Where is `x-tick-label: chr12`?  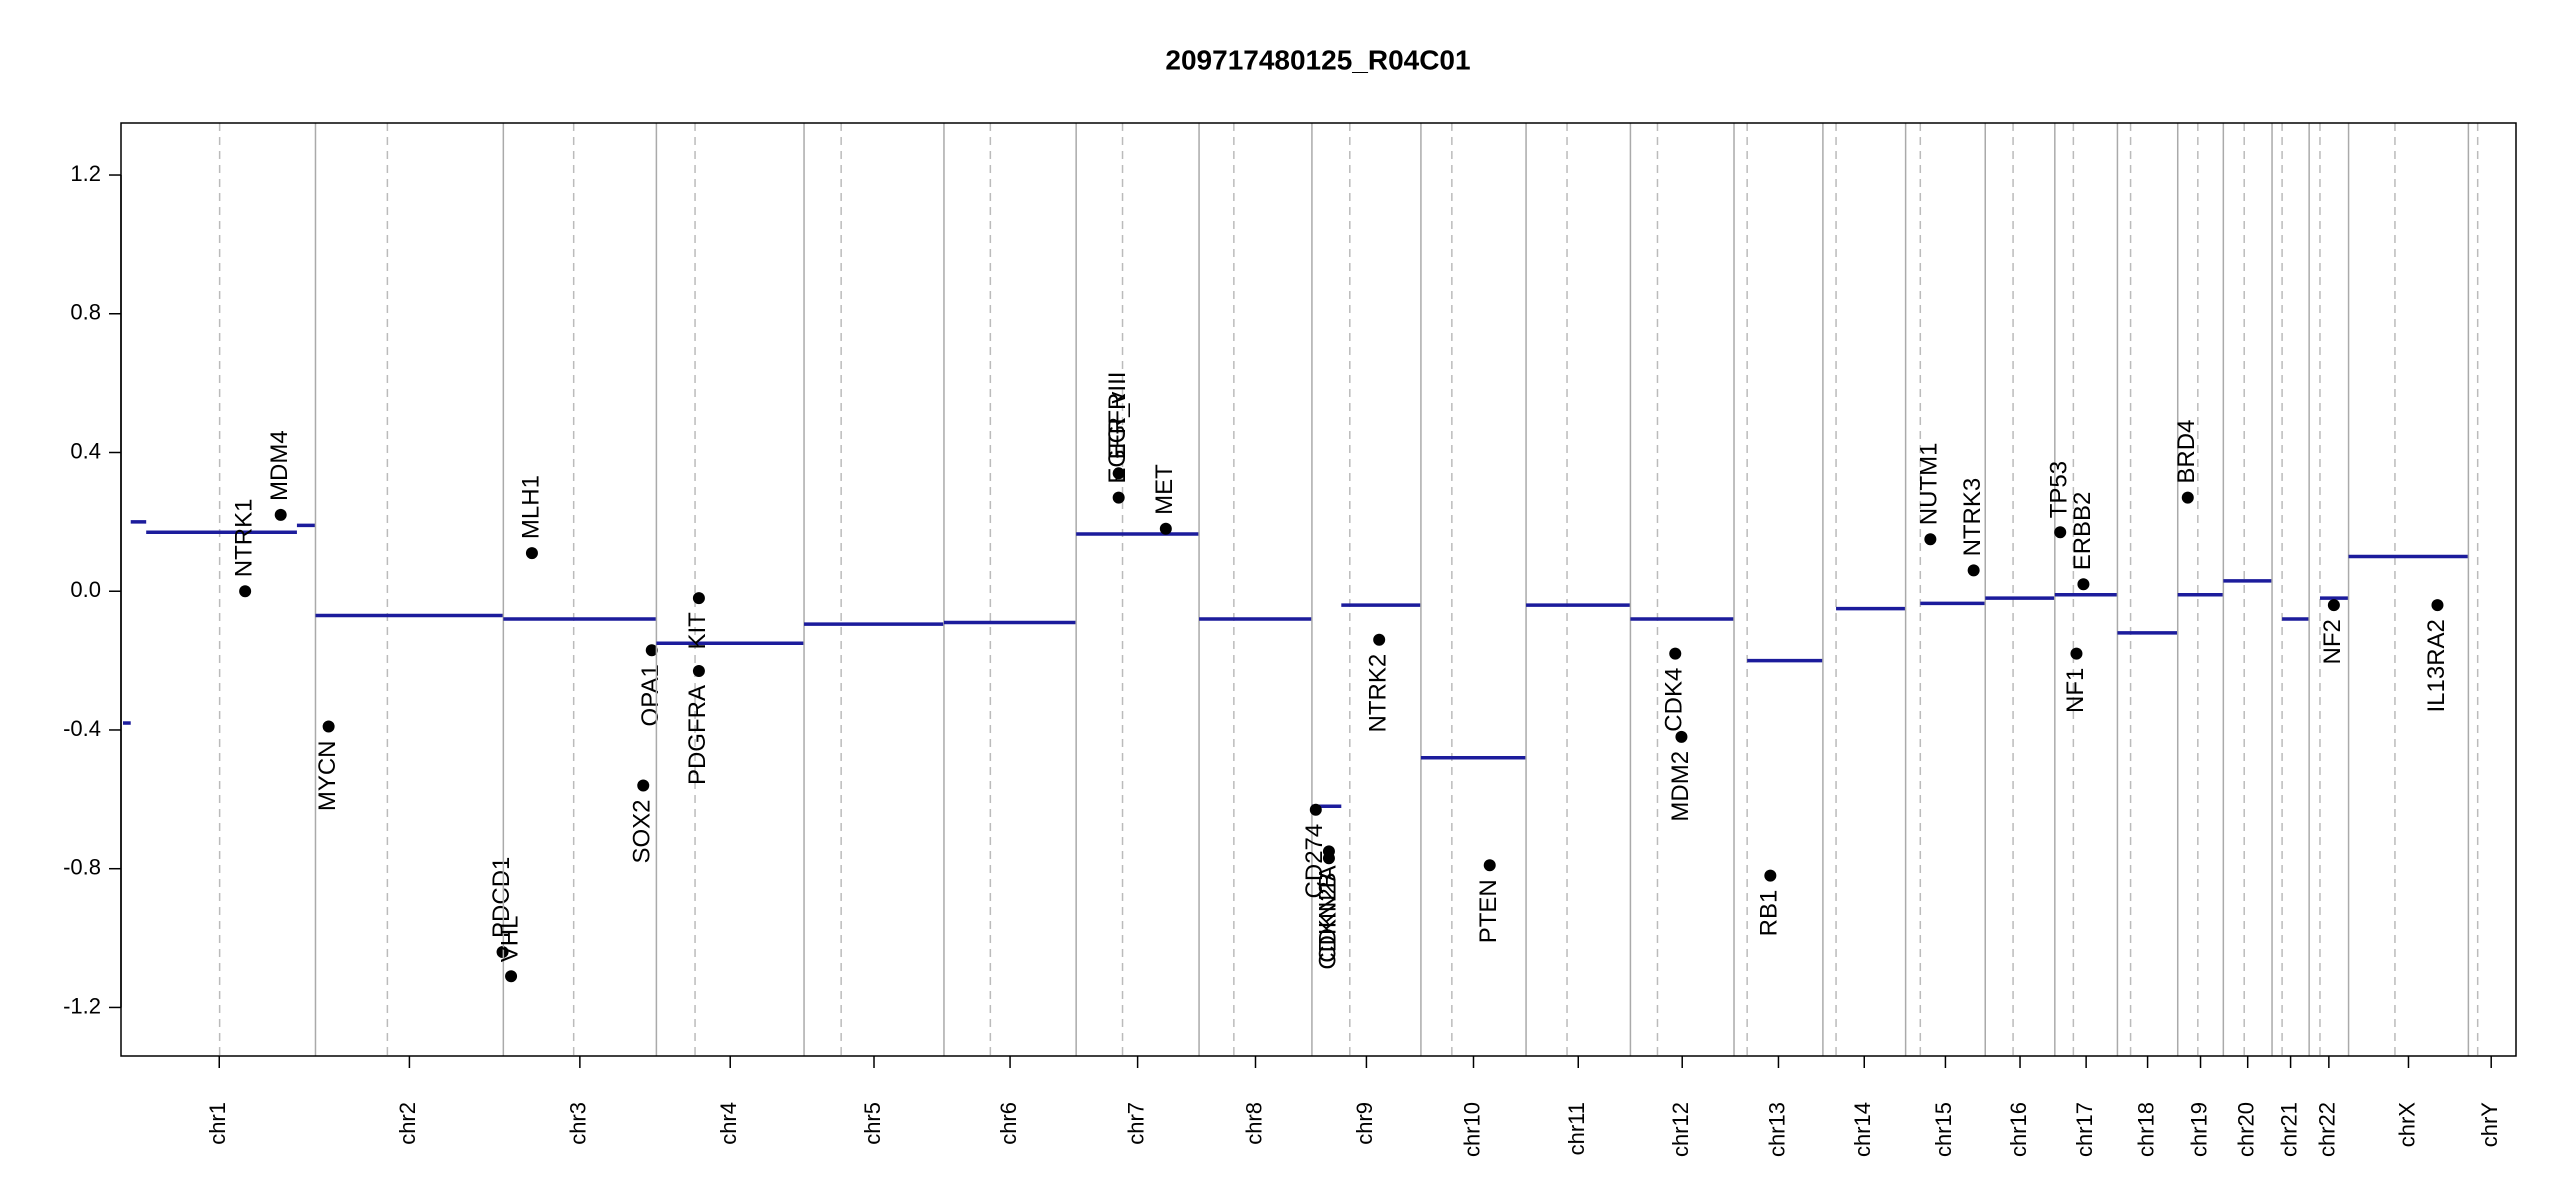
x-tick-label: chr12 is located at coordinates (1680, 1129).